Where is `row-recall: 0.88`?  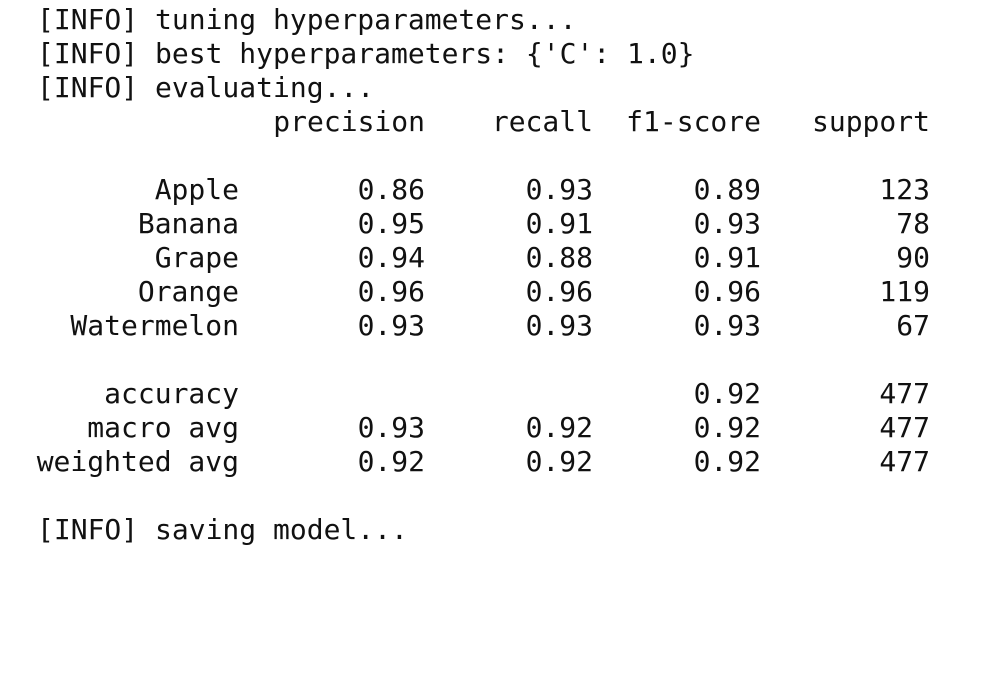
row-recall: 0.88 is located at coordinates (559, 257).